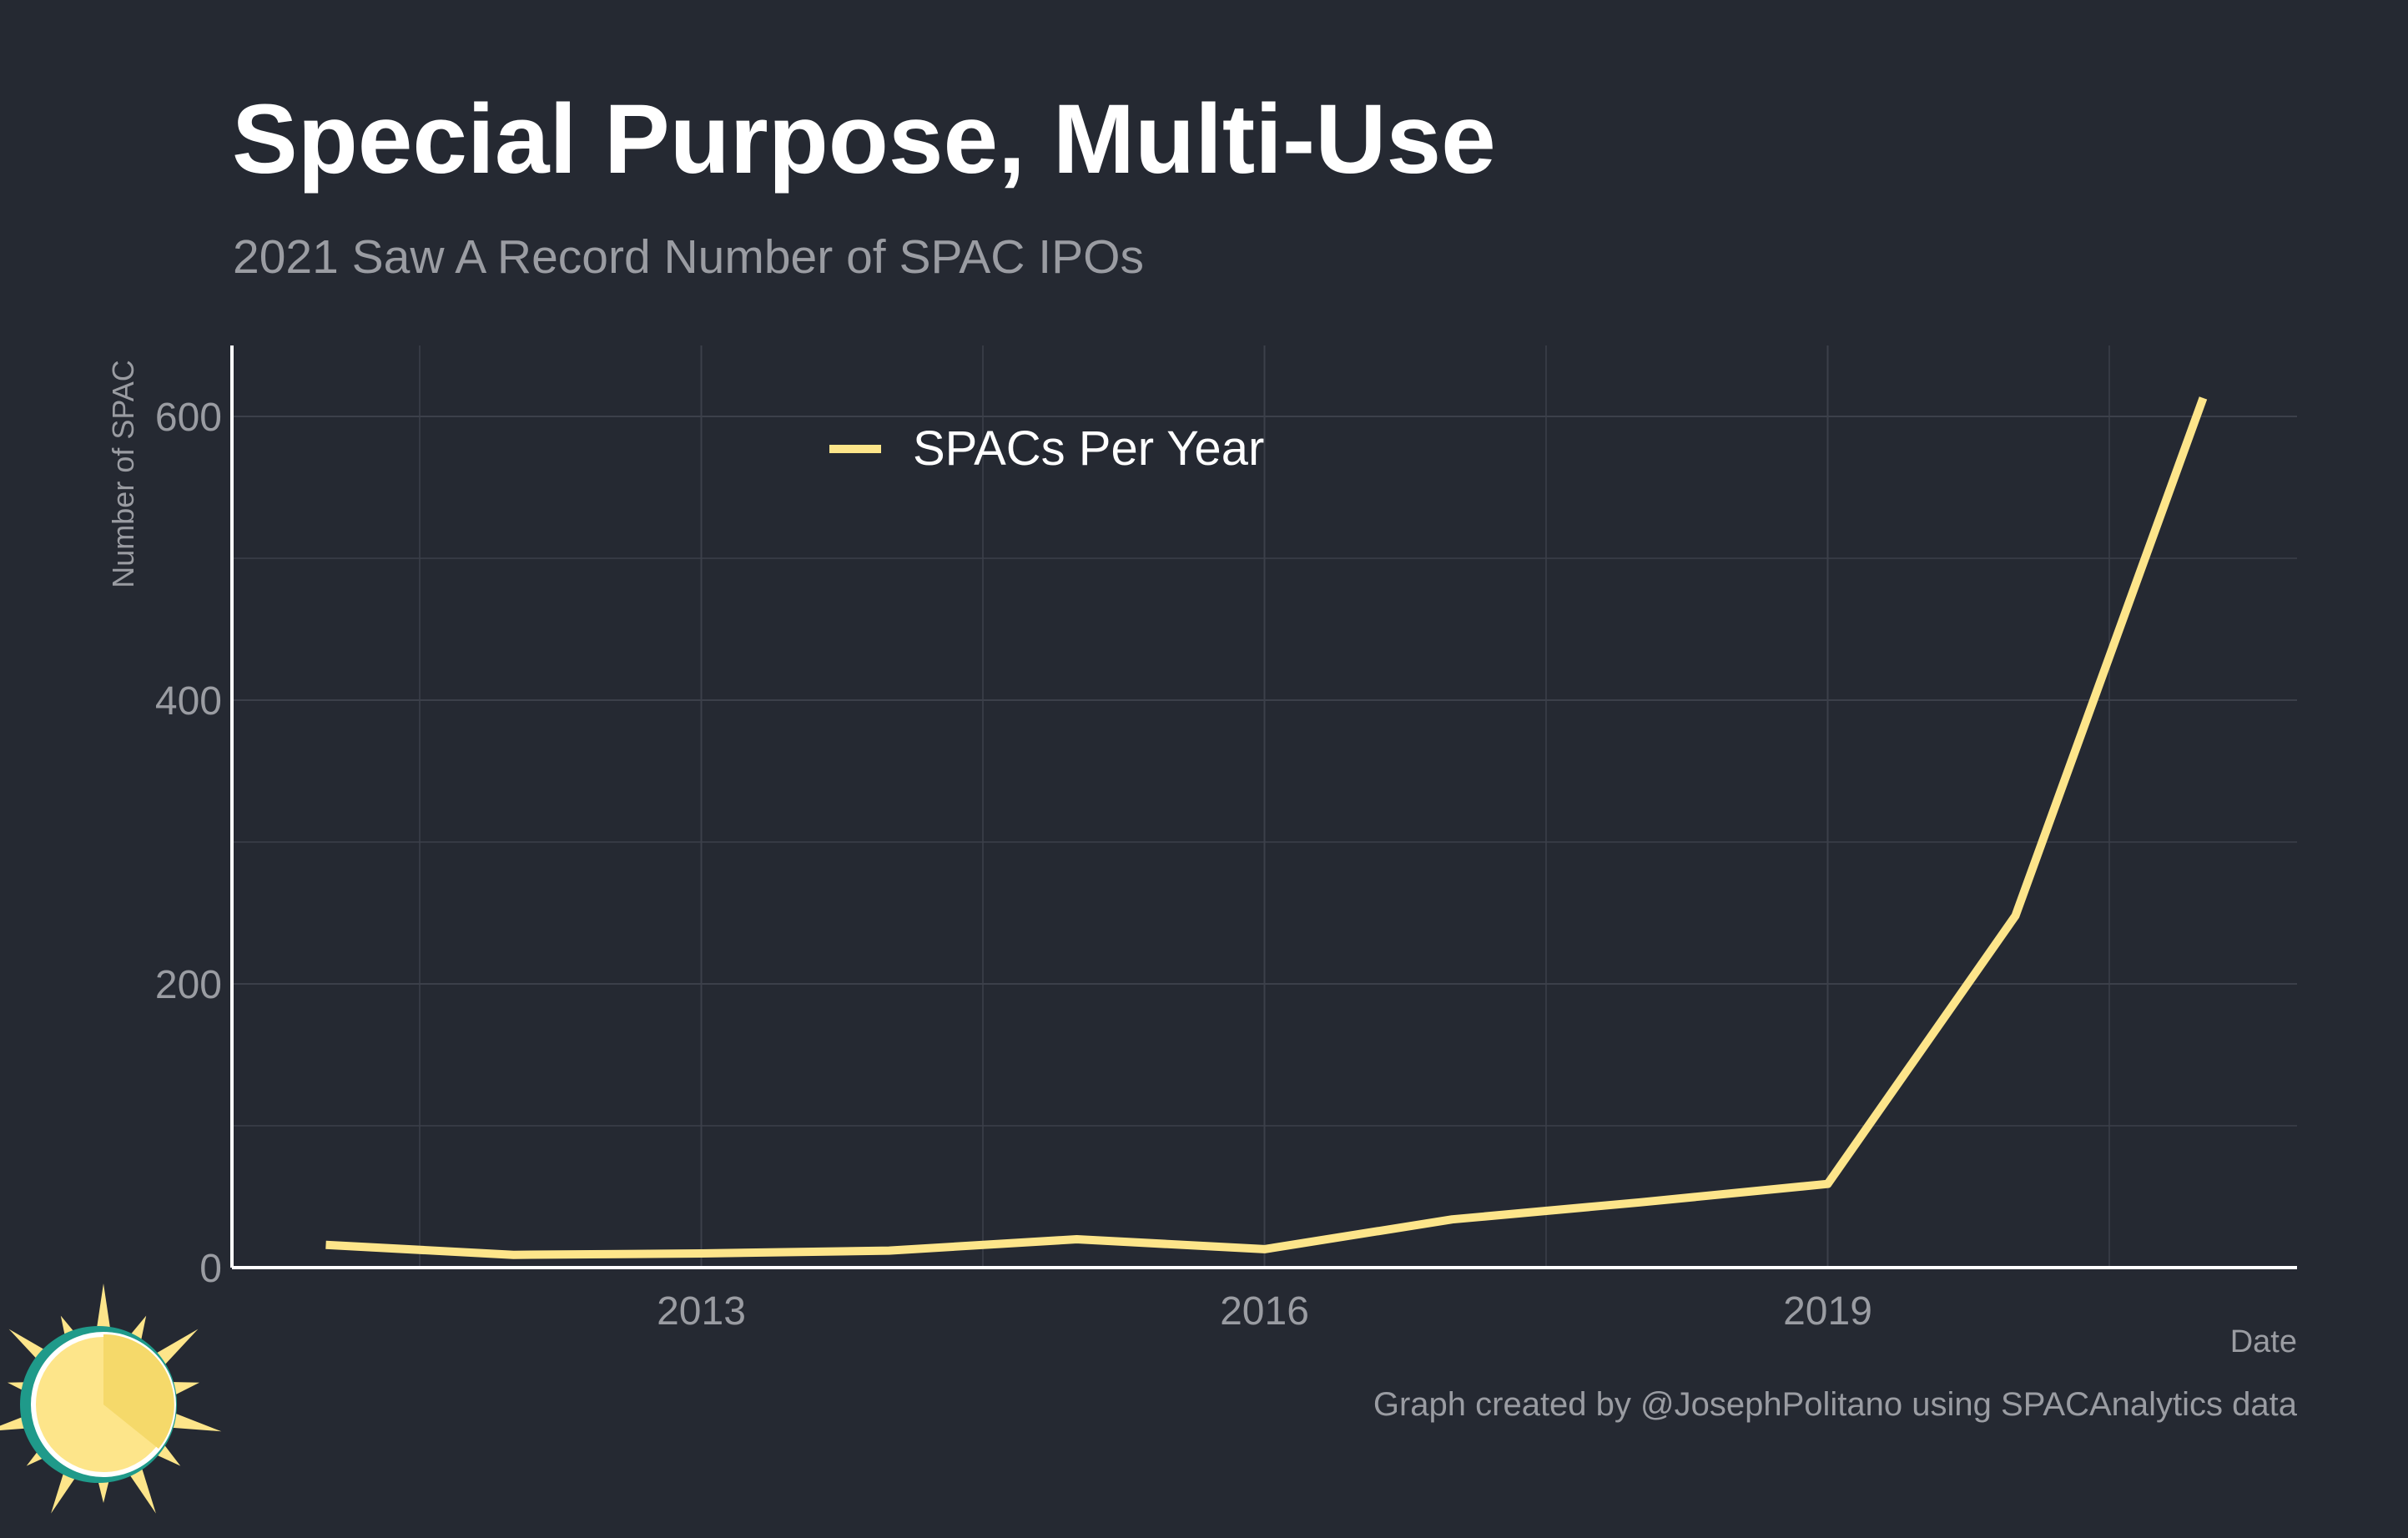  I want to click on legend: SPACs Per Year, so click(1046, 448).